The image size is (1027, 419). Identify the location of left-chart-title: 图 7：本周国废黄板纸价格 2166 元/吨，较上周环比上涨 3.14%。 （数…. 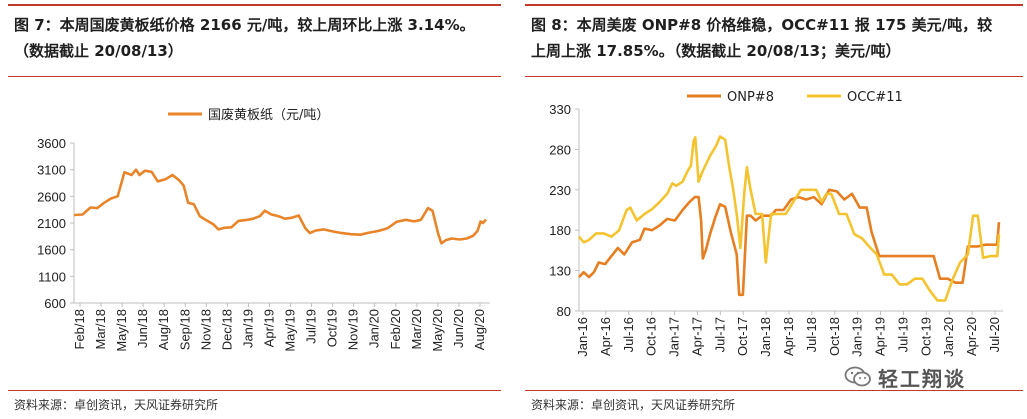
(256, 38).